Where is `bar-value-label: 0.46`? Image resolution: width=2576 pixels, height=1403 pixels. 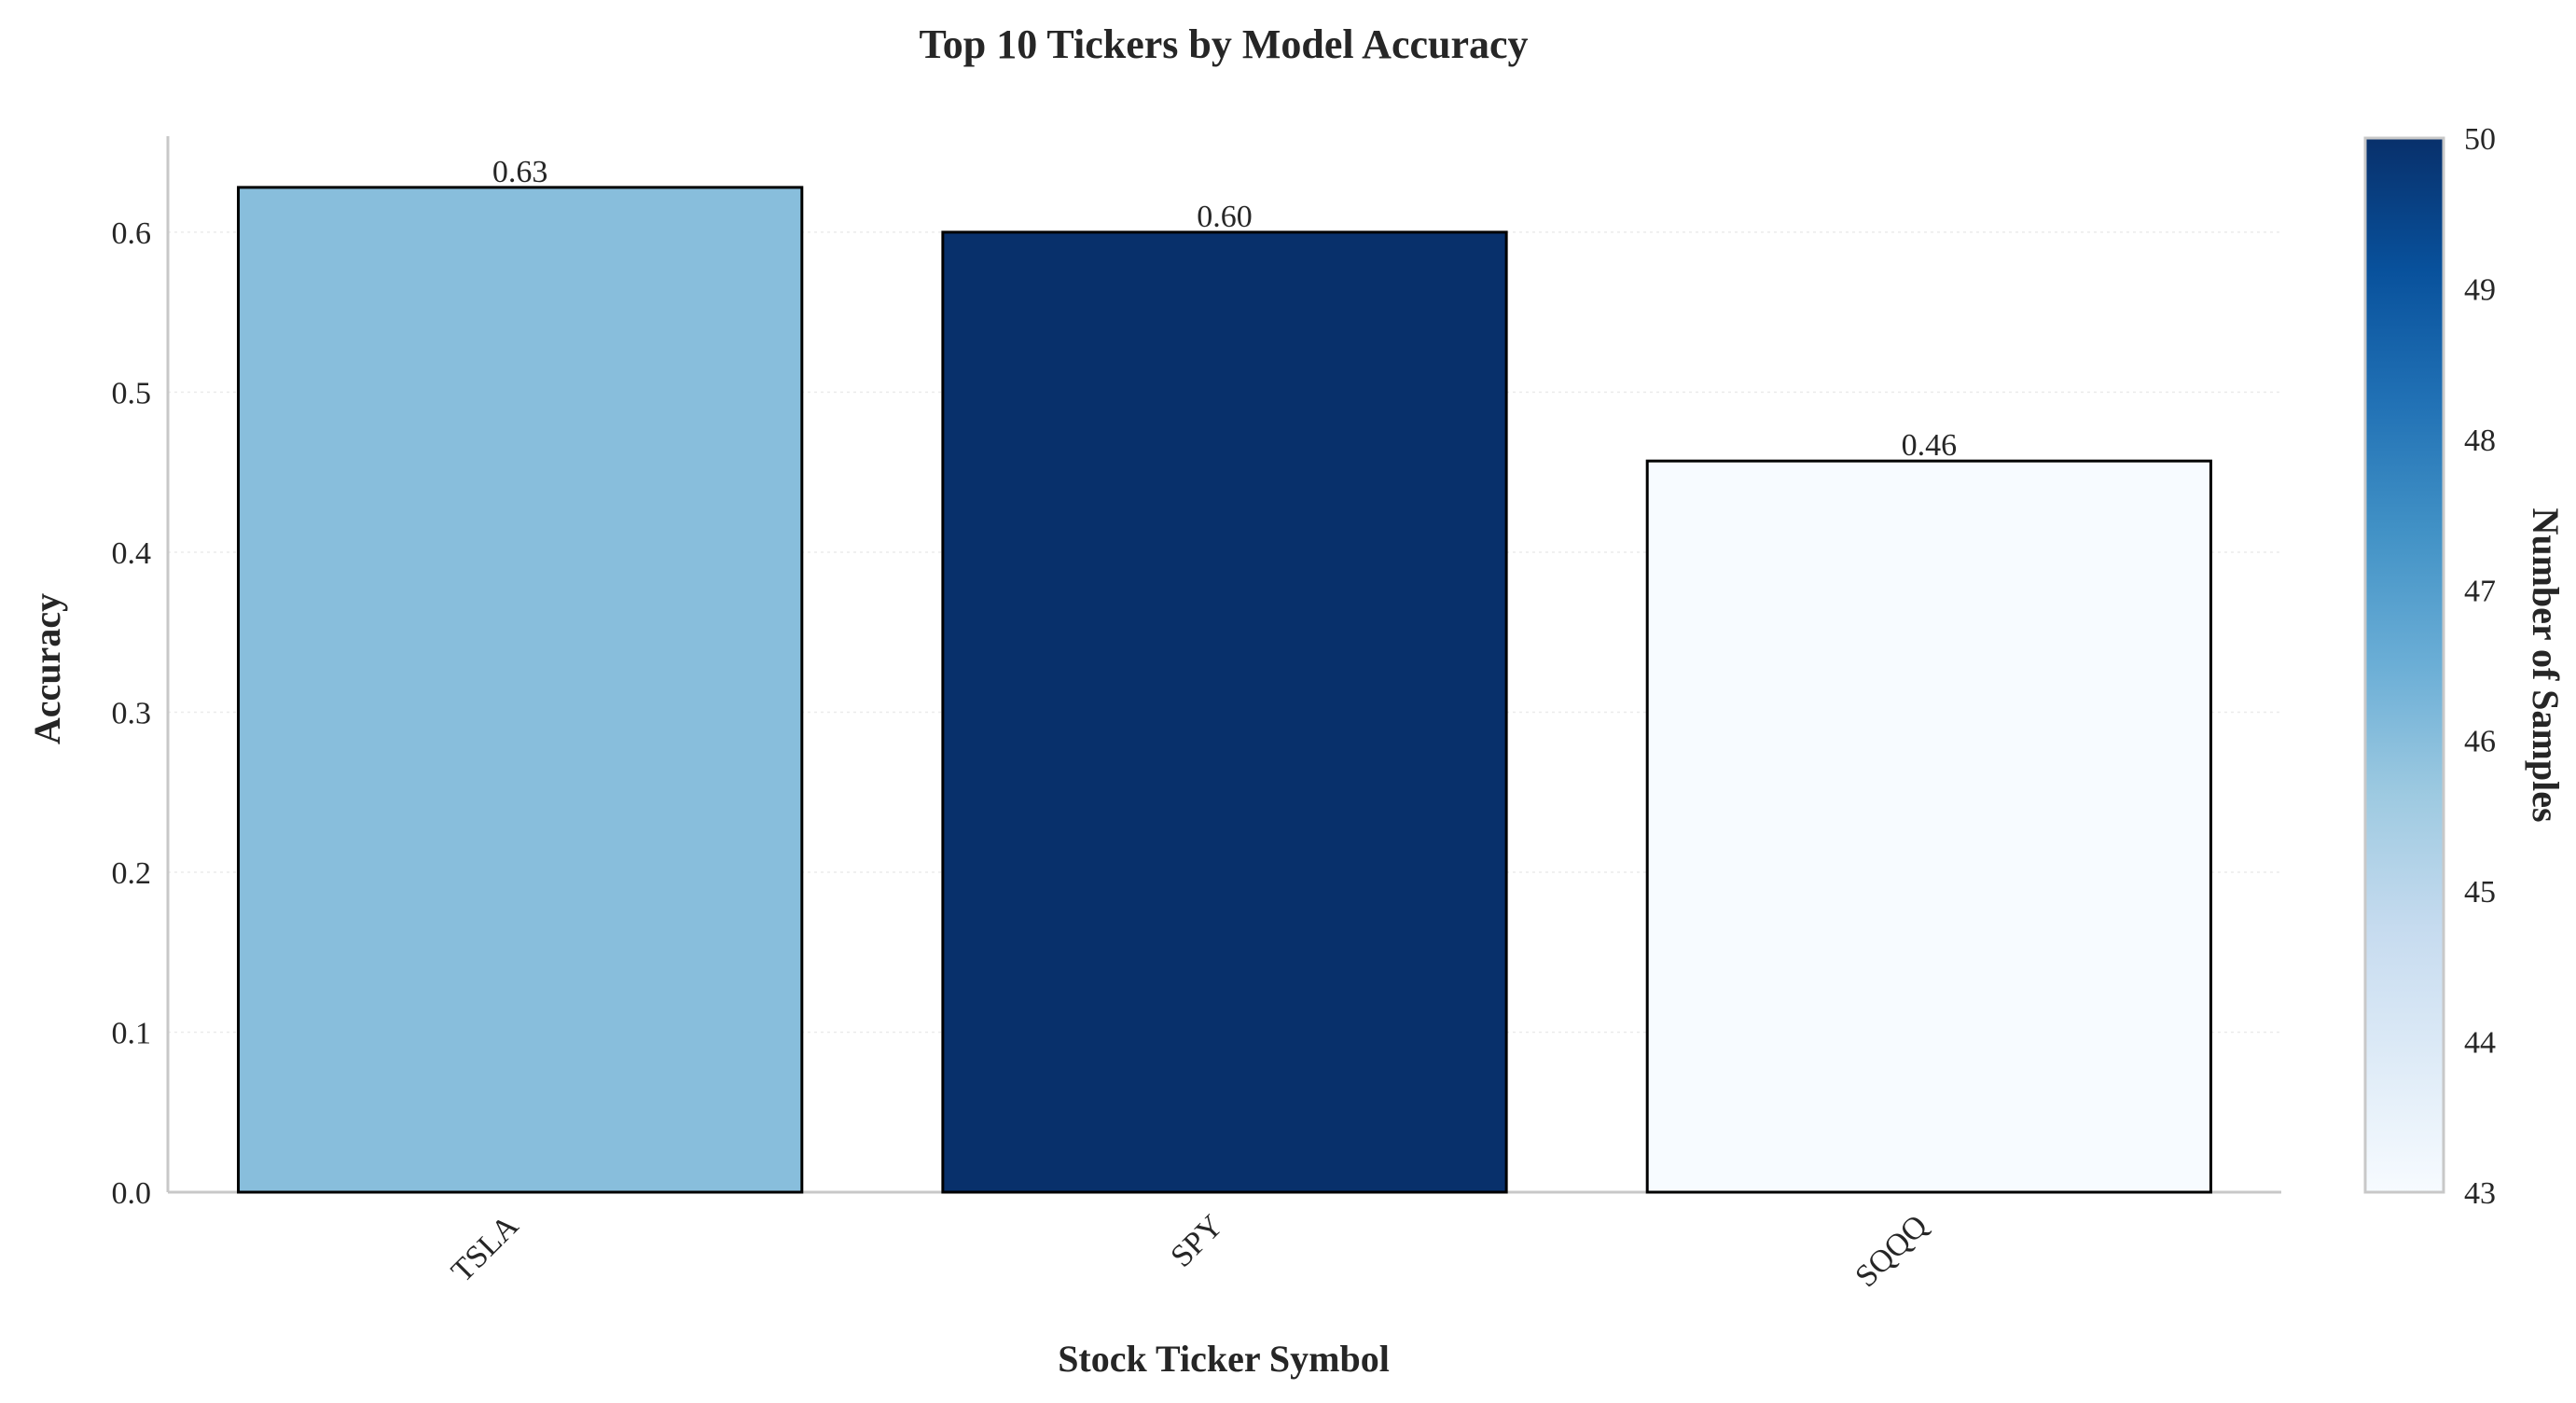 bar-value-label: 0.46 is located at coordinates (1930, 445).